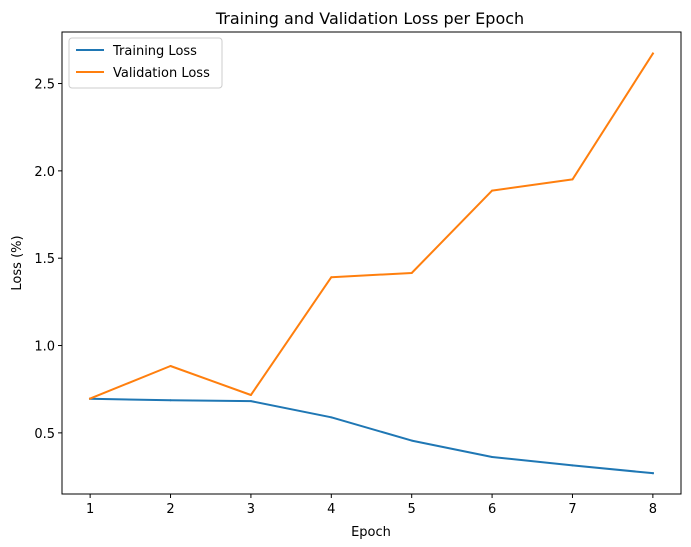 The width and height of the screenshot is (691, 547). I want to click on x-axis: 1 2 3 4 5 6 7 8, so click(371, 505).